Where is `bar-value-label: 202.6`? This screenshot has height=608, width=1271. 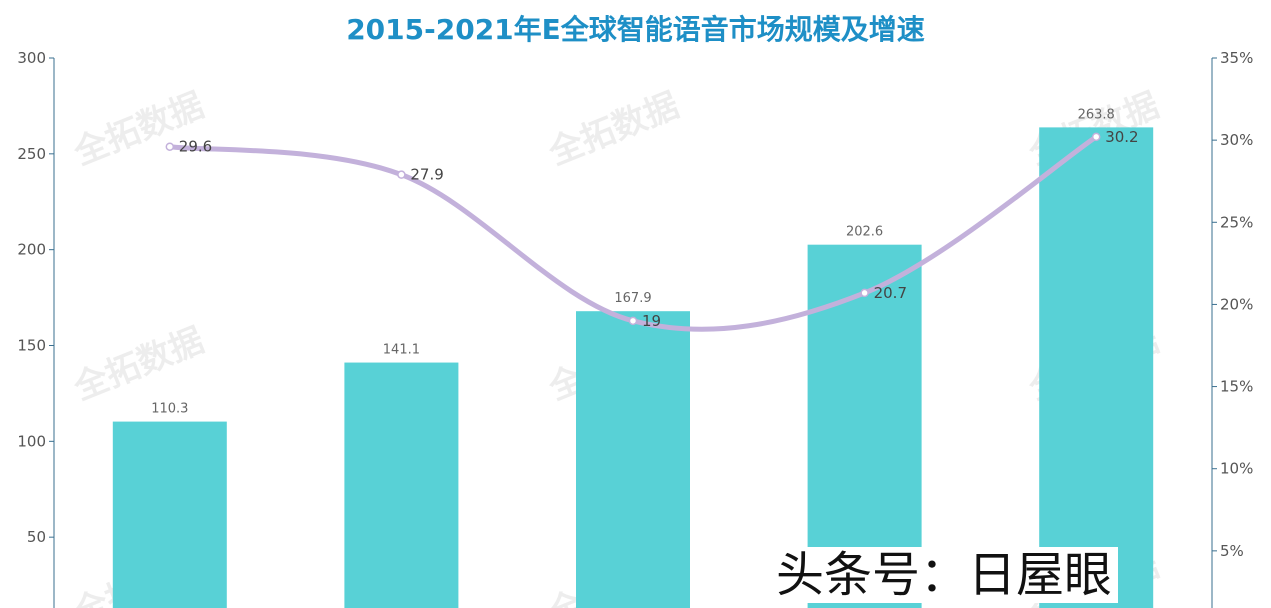
bar-value-label: 202.6 is located at coordinates (864, 232).